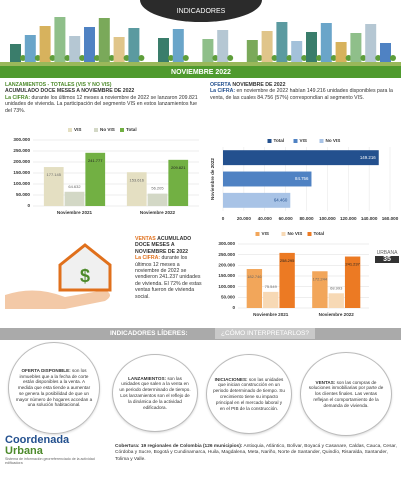 Image resolution: width=401 pixels, height=480 pixels. I want to click on header-tab, so click(201, 11).